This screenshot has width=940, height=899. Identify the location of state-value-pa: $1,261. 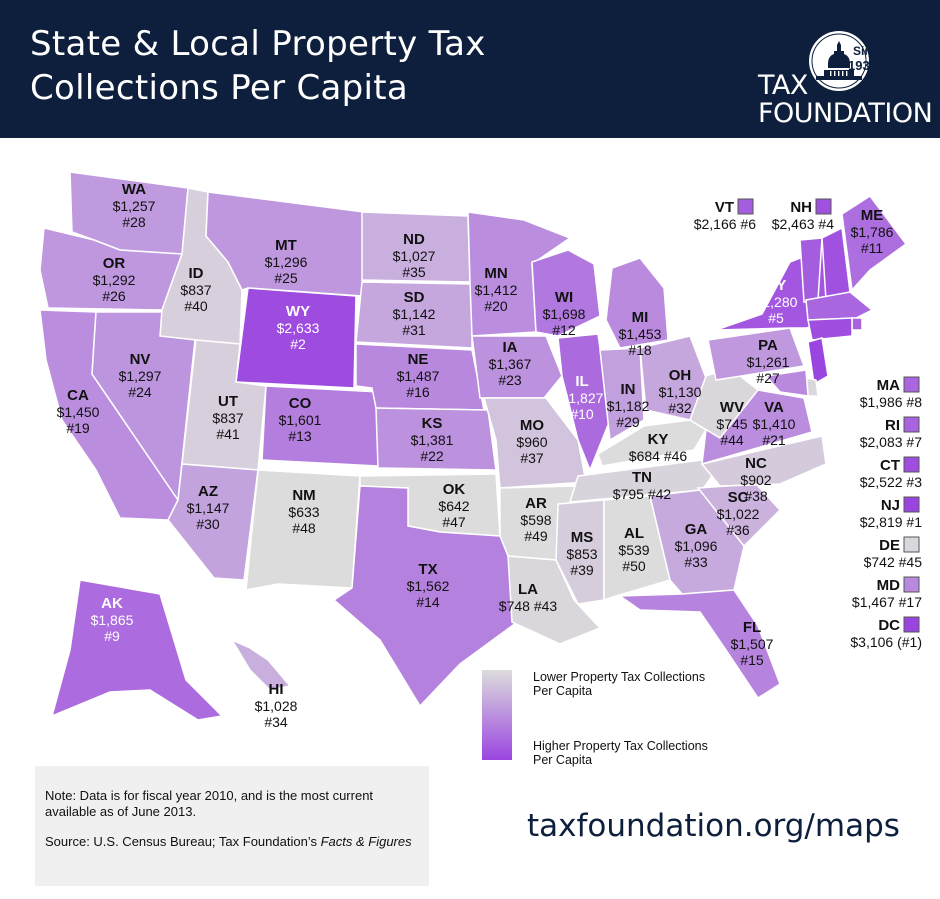
(768, 362).